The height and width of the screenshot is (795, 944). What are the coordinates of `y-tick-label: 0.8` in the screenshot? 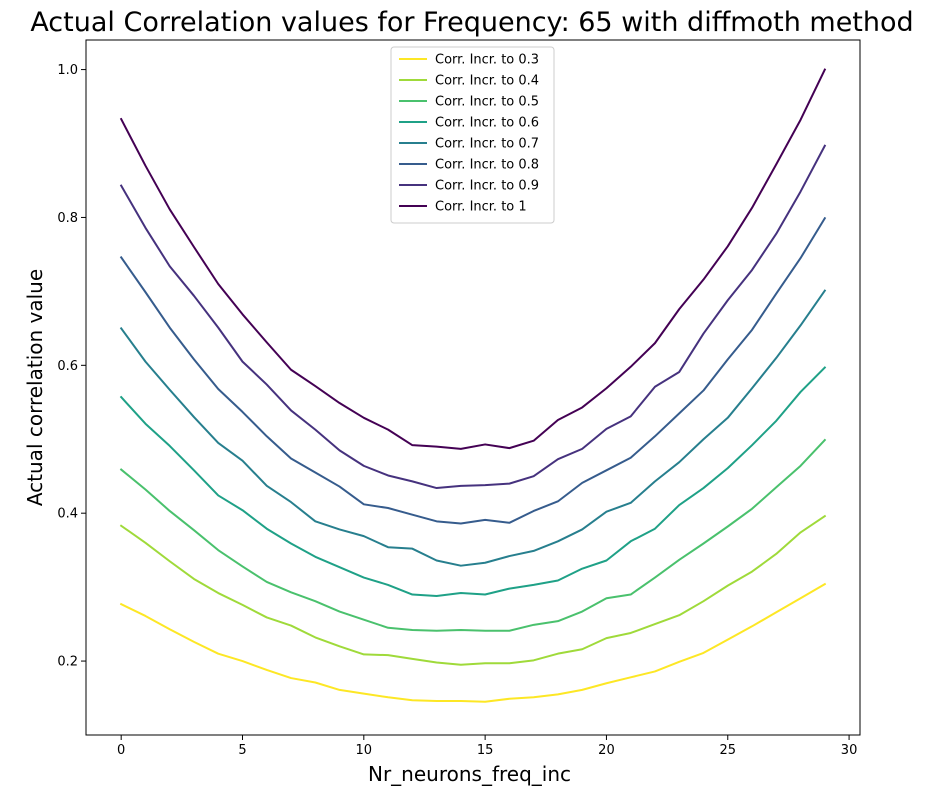 It's located at (67, 218).